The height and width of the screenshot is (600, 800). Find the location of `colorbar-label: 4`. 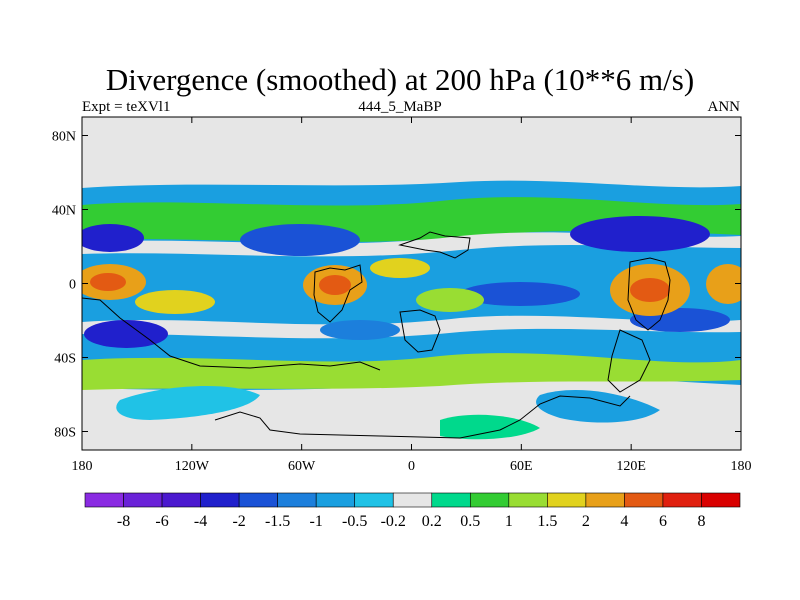

colorbar-label: 4 is located at coordinates (624, 521).